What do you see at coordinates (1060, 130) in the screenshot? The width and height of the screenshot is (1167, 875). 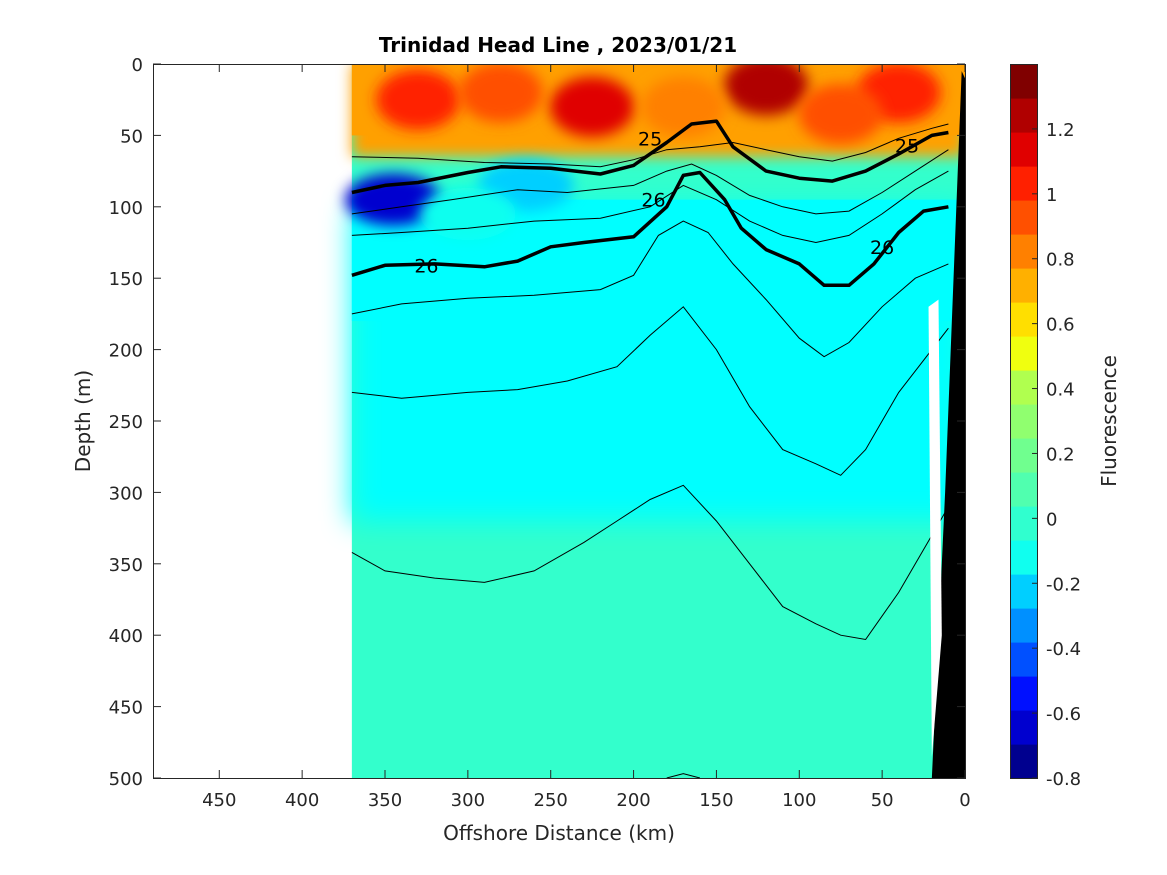 I see `colorbar-tick-label: 1.2` at bounding box center [1060, 130].